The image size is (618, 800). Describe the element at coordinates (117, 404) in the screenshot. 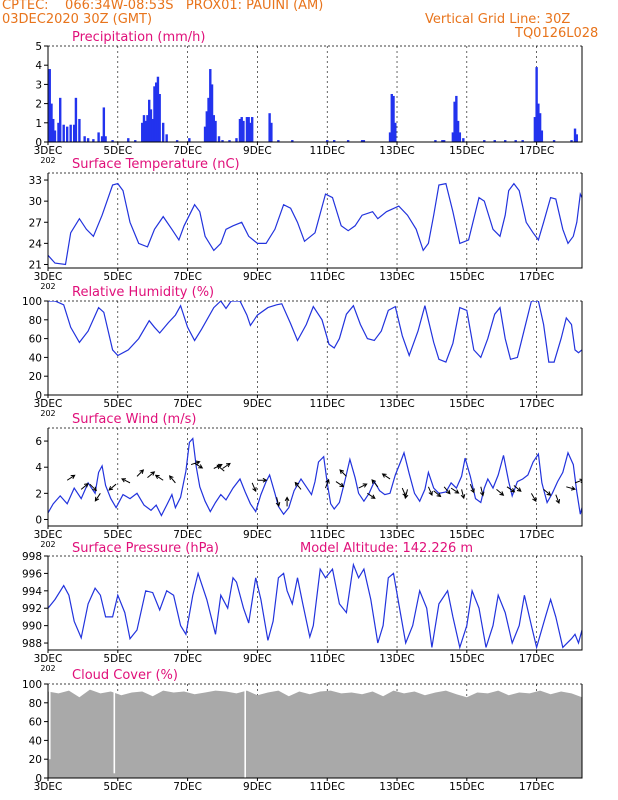

I see `rh-x-tick-label: 5DEC` at that location.